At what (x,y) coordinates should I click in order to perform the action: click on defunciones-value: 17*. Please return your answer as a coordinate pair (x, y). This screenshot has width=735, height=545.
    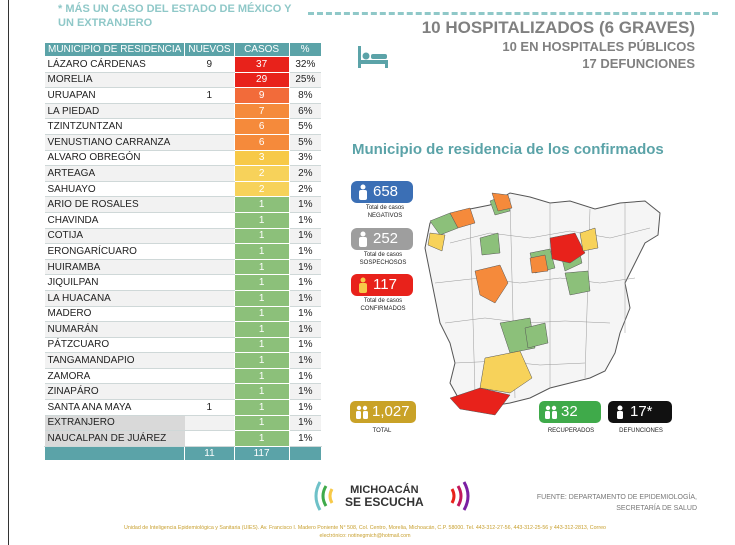
    Looking at the image, I should click on (641, 411).